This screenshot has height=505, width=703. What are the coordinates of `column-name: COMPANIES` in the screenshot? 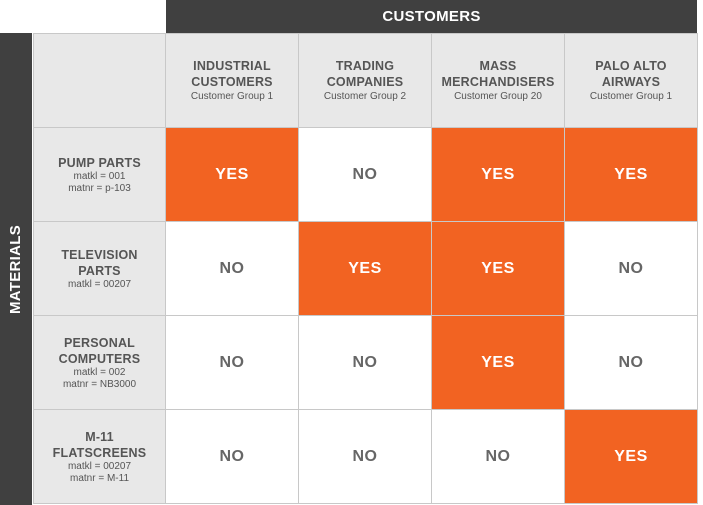 It's located at (365, 81).